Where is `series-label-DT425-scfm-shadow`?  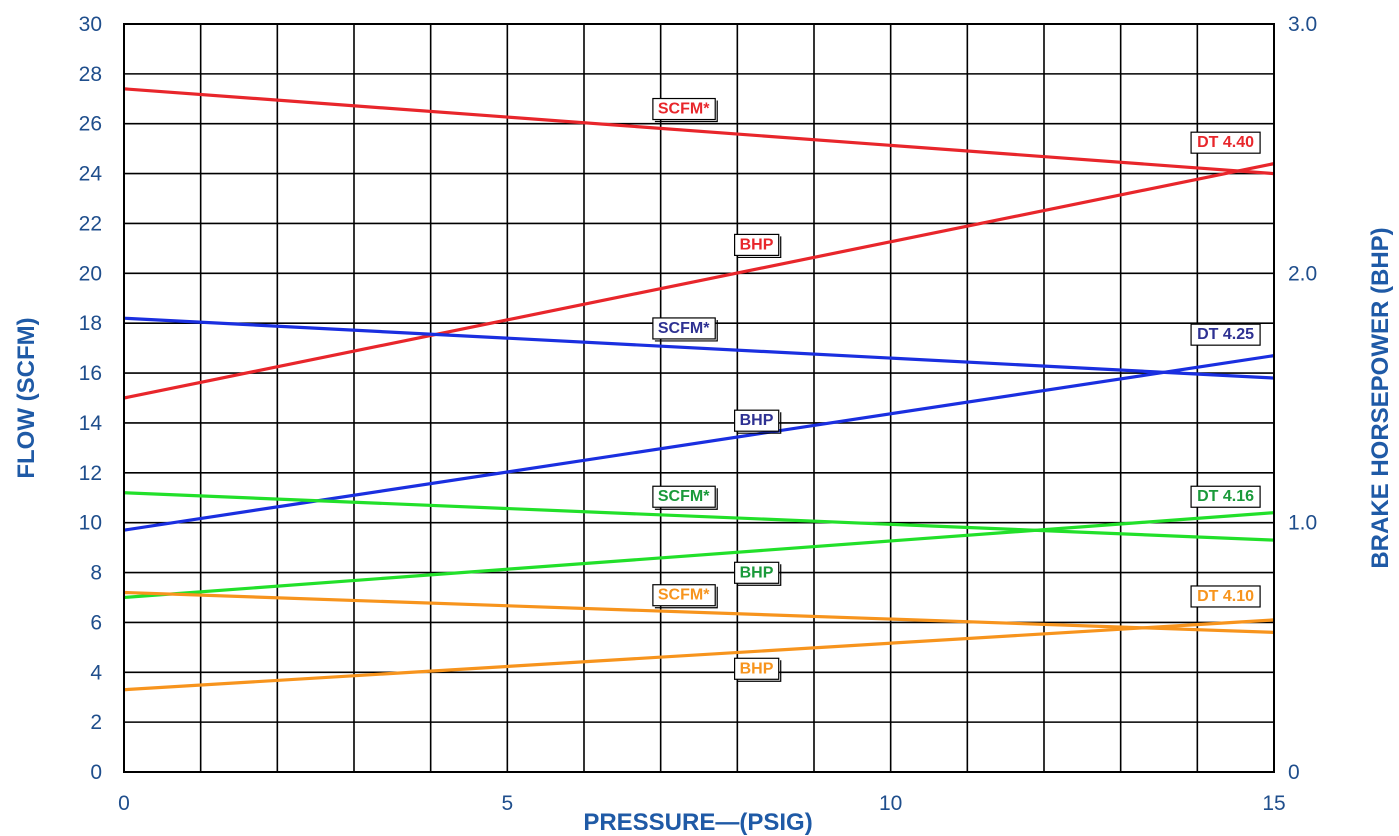 series-label-DT425-scfm-shadow is located at coordinates (686, 330).